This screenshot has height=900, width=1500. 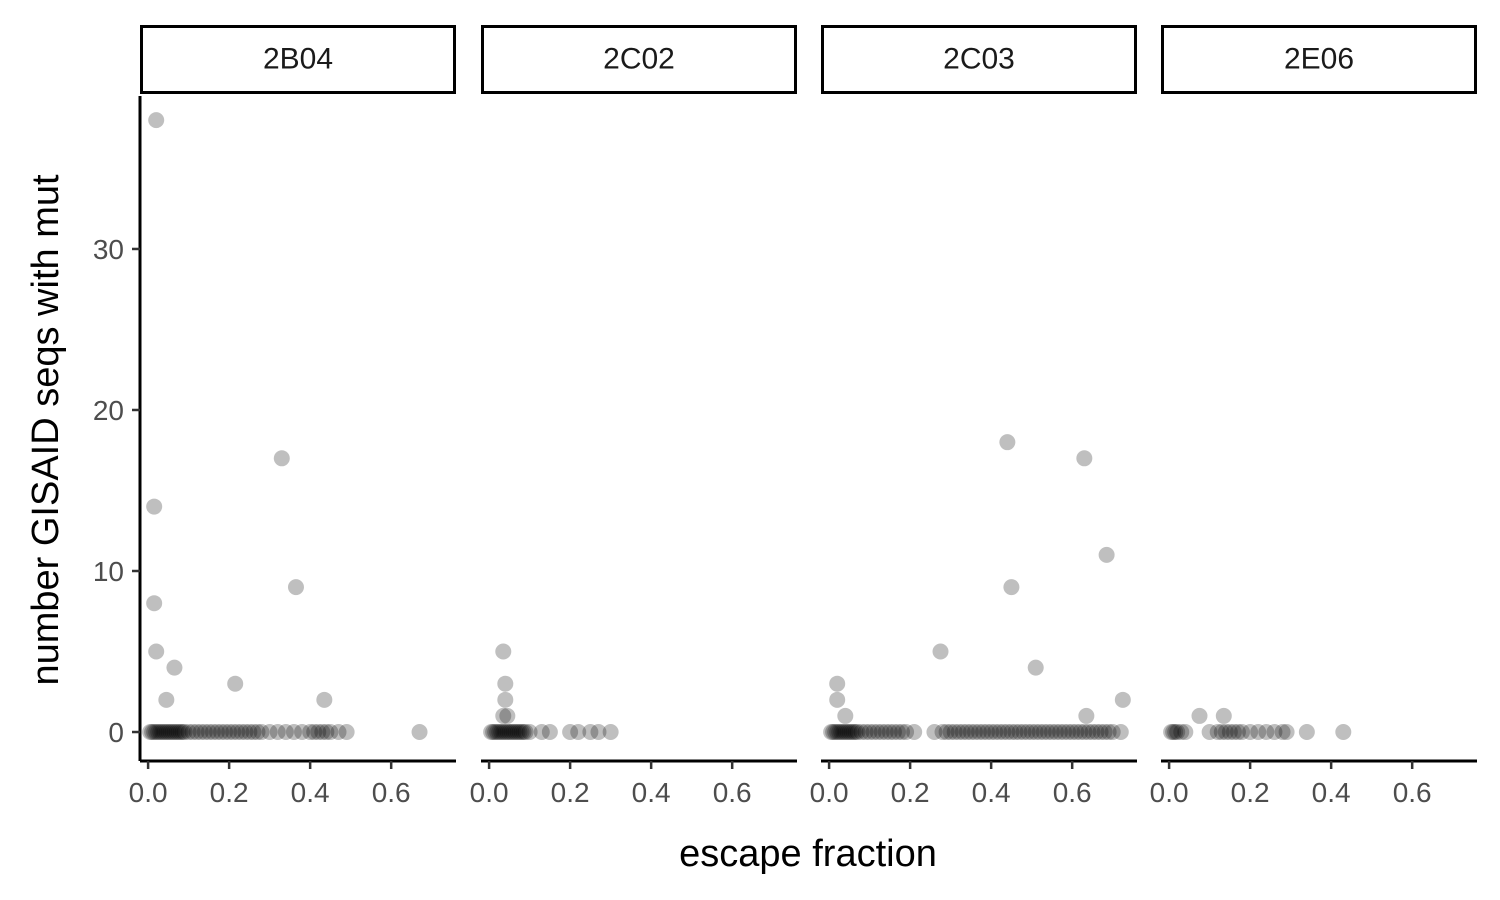 What do you see at coordinates (108, 571) in the screenshot?
I see `y-tick-label: 10` at bounding box center [108, 571].